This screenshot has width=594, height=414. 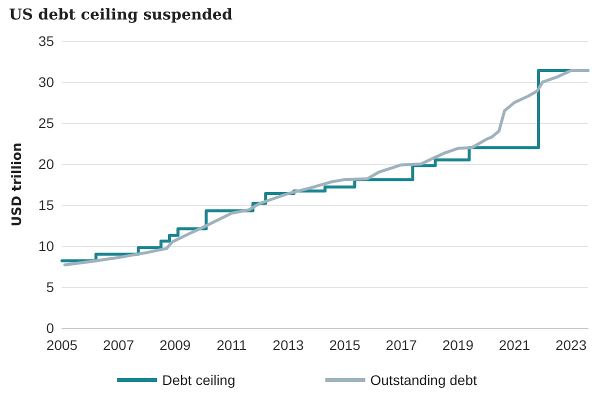 I want to click on x-tick-label: 2019, so click(x=458, y=345).